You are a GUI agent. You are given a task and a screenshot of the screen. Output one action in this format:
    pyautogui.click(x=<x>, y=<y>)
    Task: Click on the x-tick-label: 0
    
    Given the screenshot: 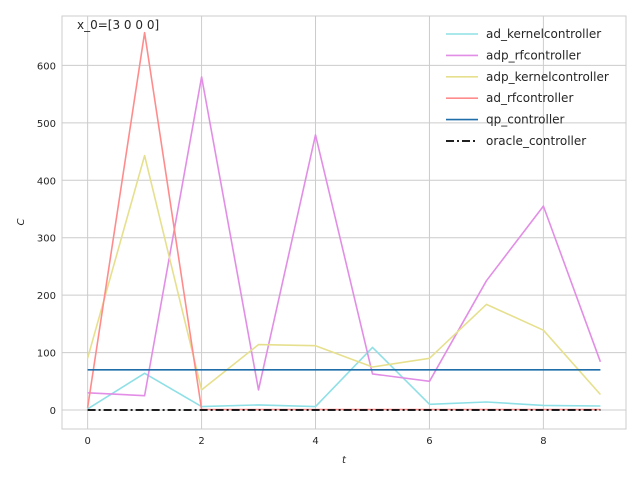 What is the action you would take?
    pyautogui.click(x=87, y=441)
    